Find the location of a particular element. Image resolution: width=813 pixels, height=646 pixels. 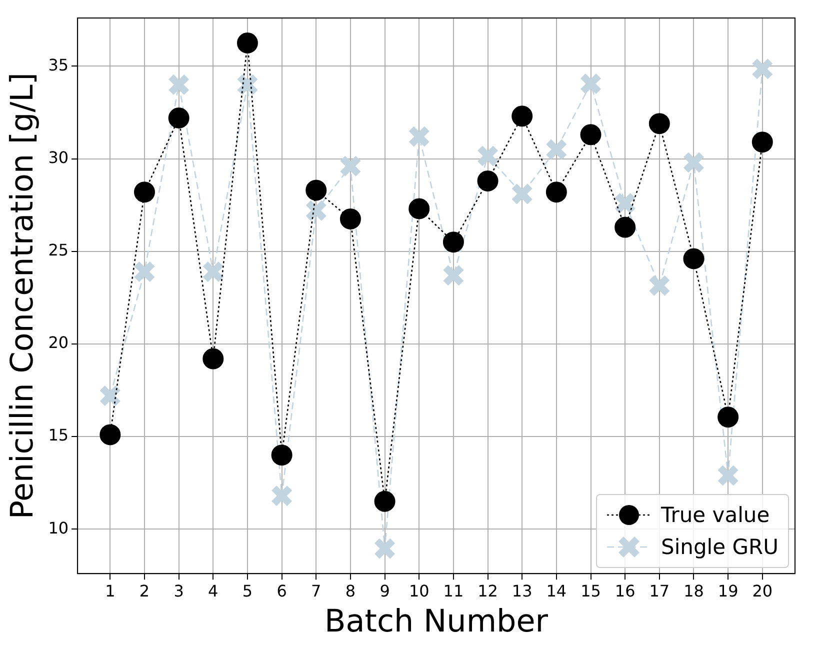

y-tick-label: 10 is located at coordinates (58, 528).